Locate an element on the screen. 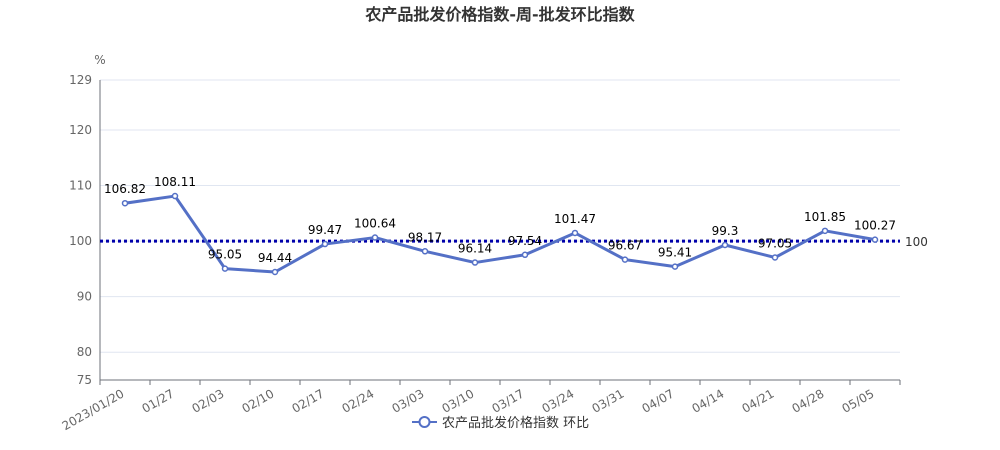 The height and width of the screenshot is (450, 1000). legend: 农产品批发价格指数 环比 is located at coordinates (500, 423).